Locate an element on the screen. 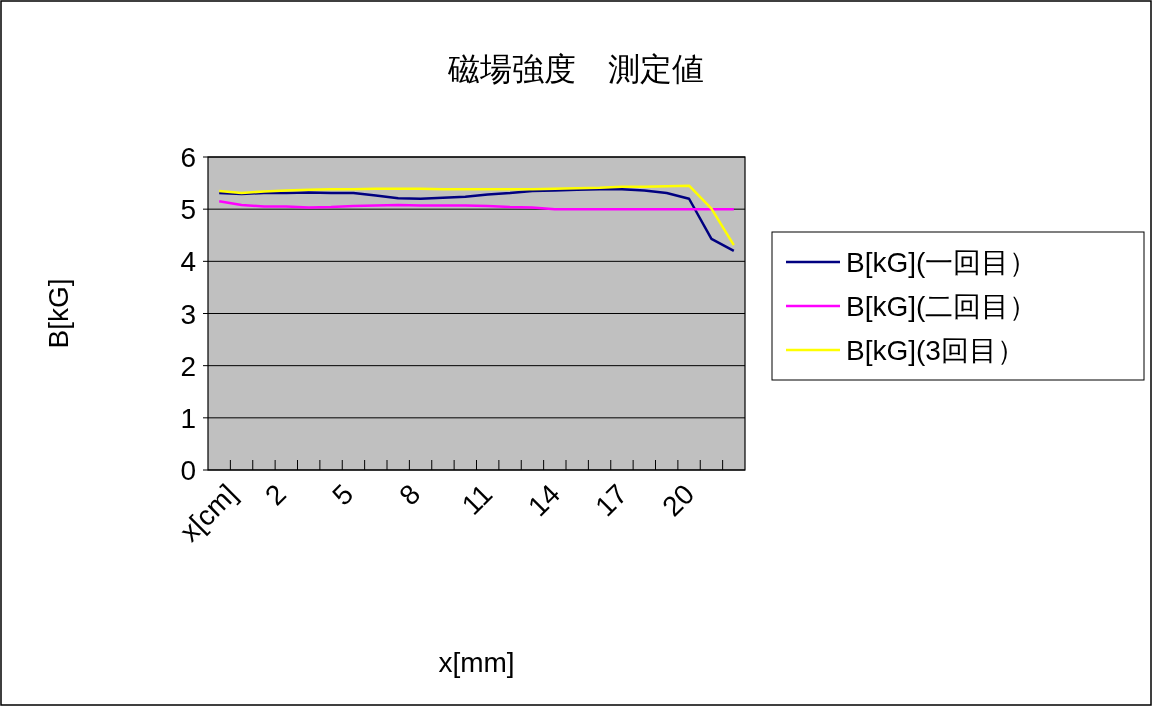 The height and width of the screenshot is (706, 1152). legend-label: B[kG](3回目） is located at coordinates (935, 350).